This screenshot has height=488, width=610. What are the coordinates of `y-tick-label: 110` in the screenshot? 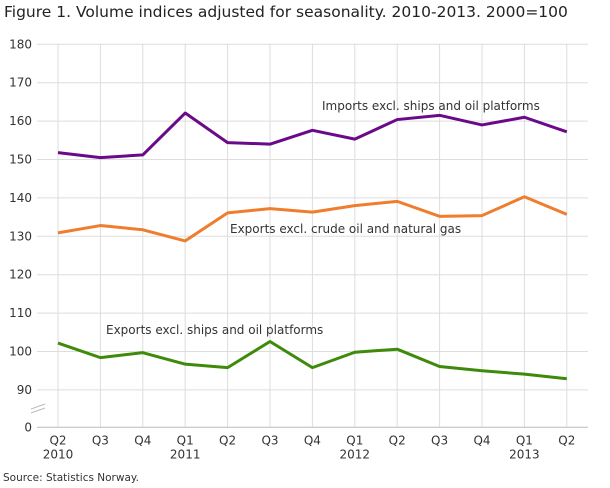 It's located at (20, 313).